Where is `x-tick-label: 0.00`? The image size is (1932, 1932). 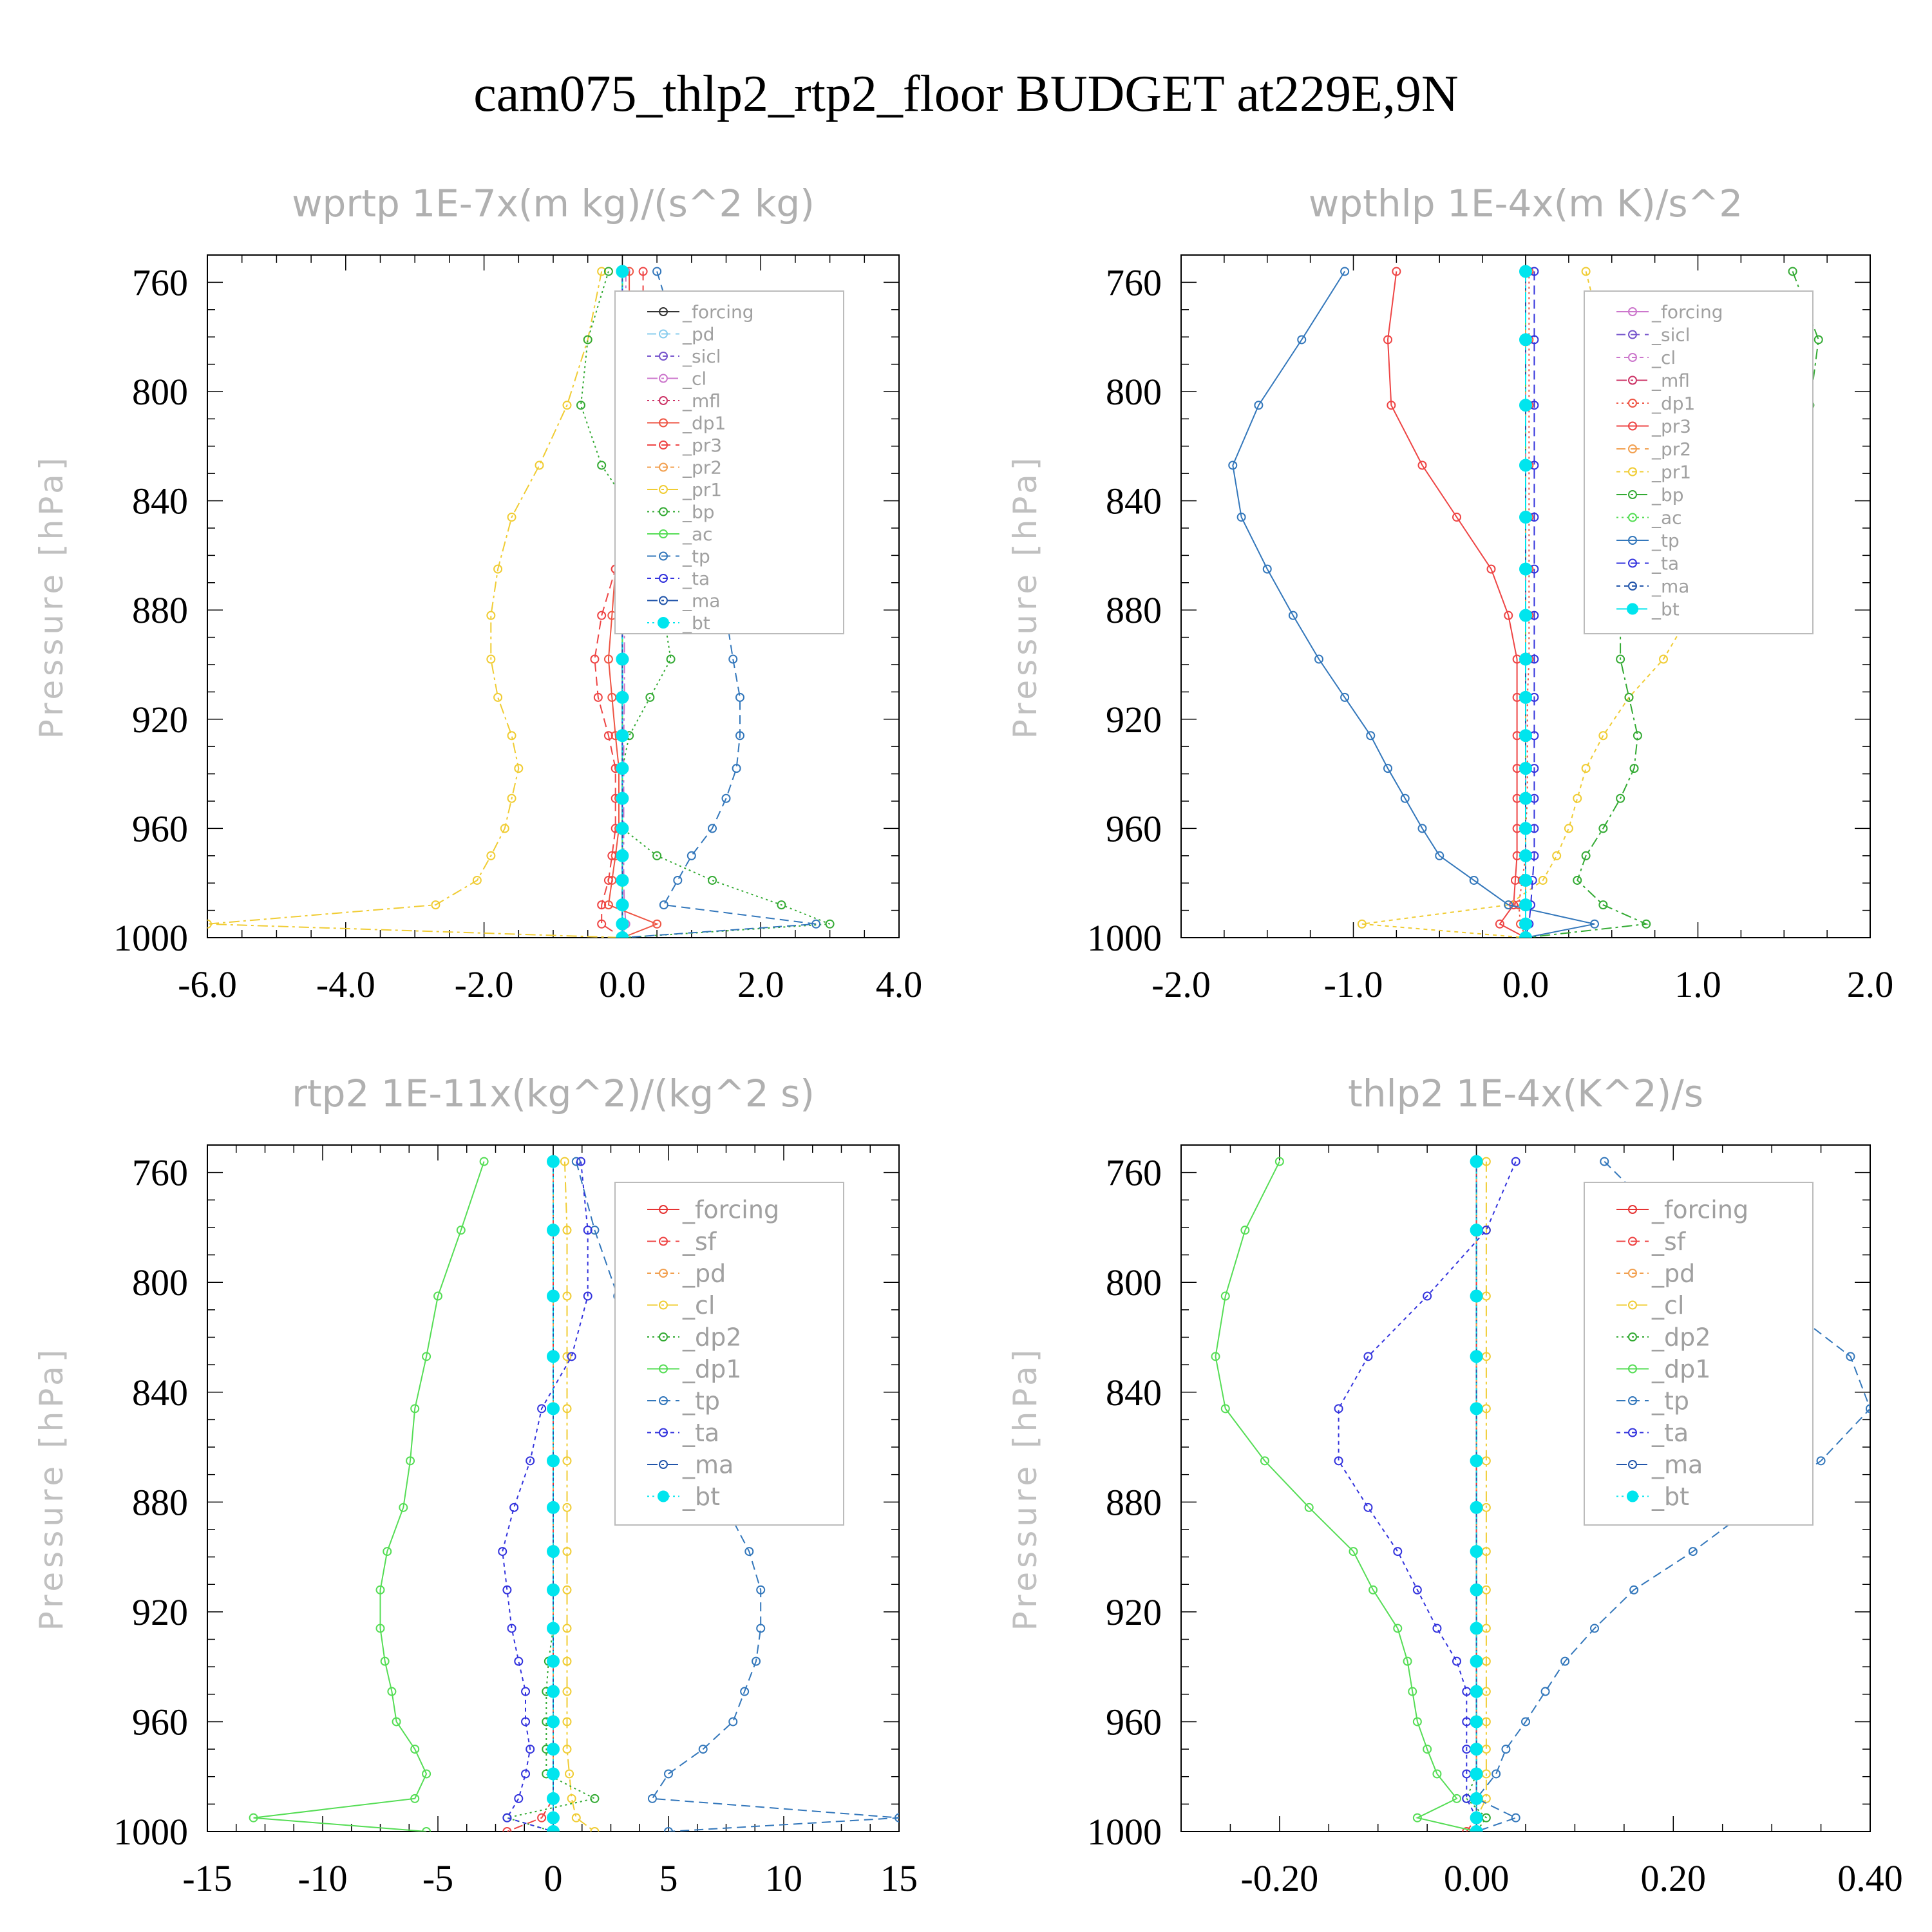 x-tick-label: 0.00 is located at coordinates (1477, 1878).